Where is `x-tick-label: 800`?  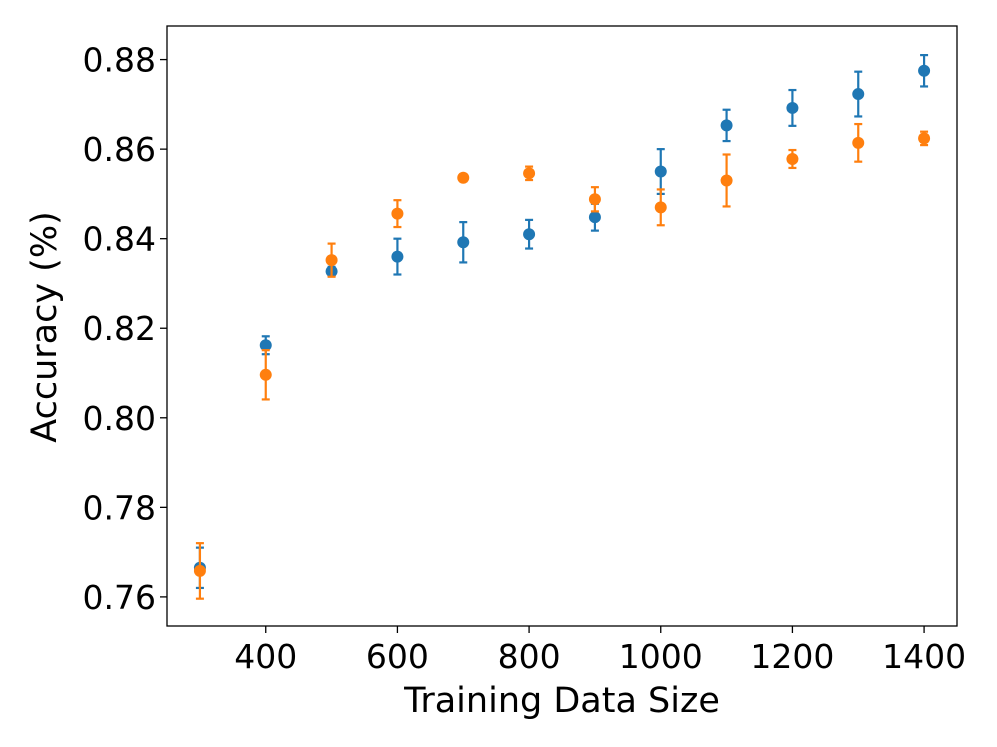
x-tick-label: 800 is located at coordinates (529, 656).